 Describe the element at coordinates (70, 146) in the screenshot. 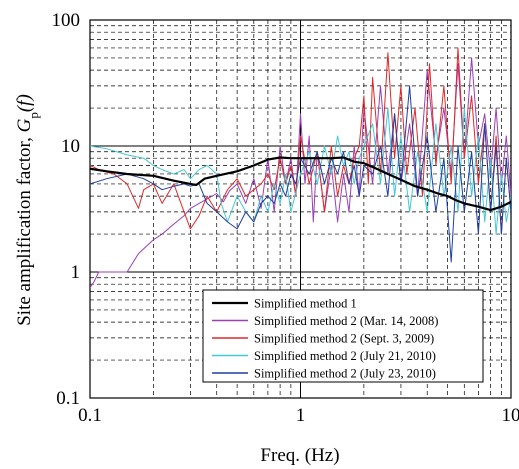

I see `y-tick-label: 10` at that location.